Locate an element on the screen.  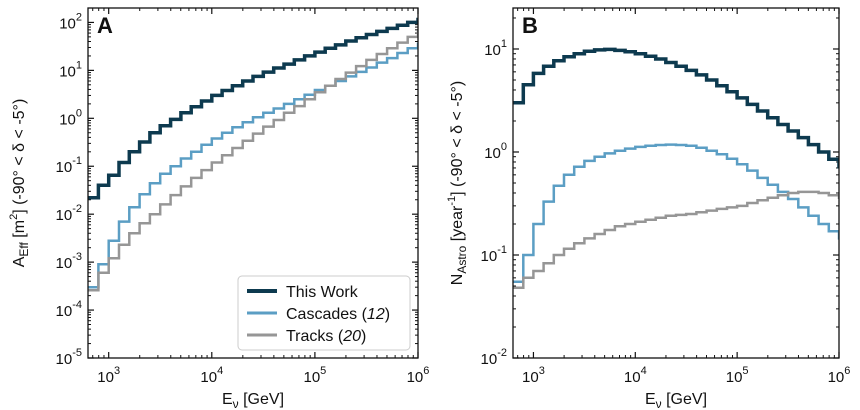
legend-label: This Work is located at coordinates (322, 292).